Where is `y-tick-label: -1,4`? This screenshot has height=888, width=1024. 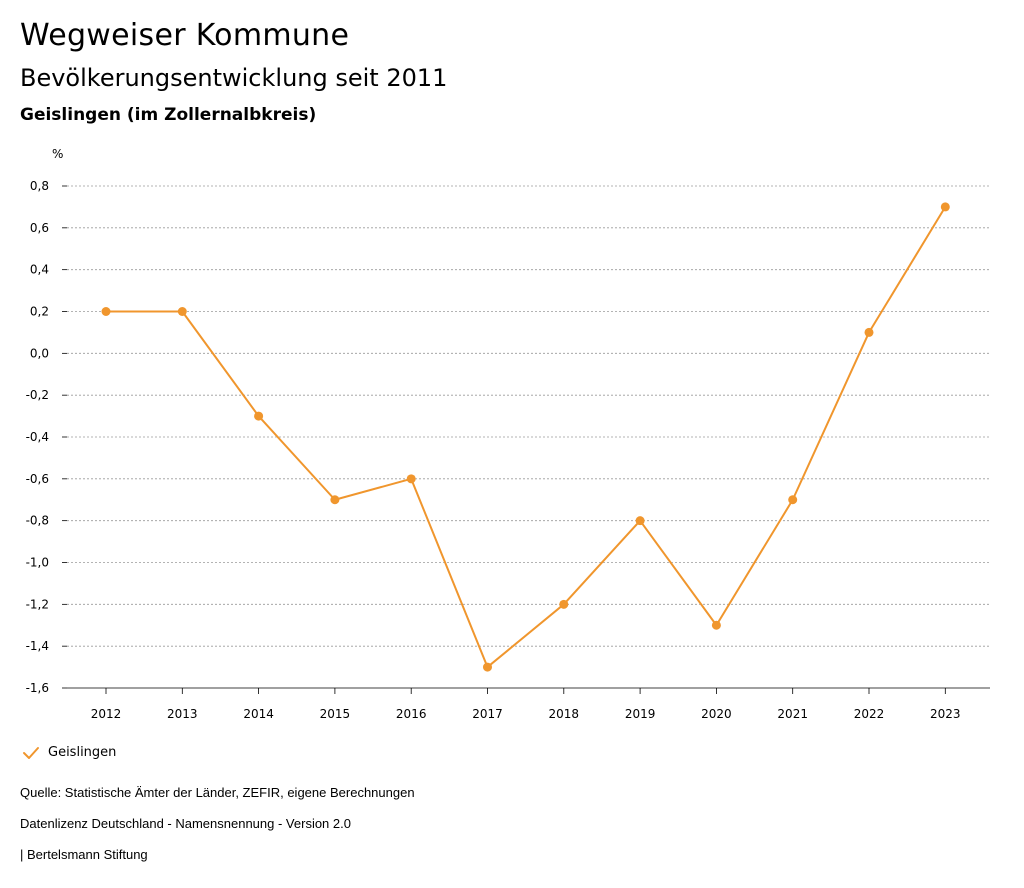
y-tick-label: -1,4 is located at coordinates (37, 646).